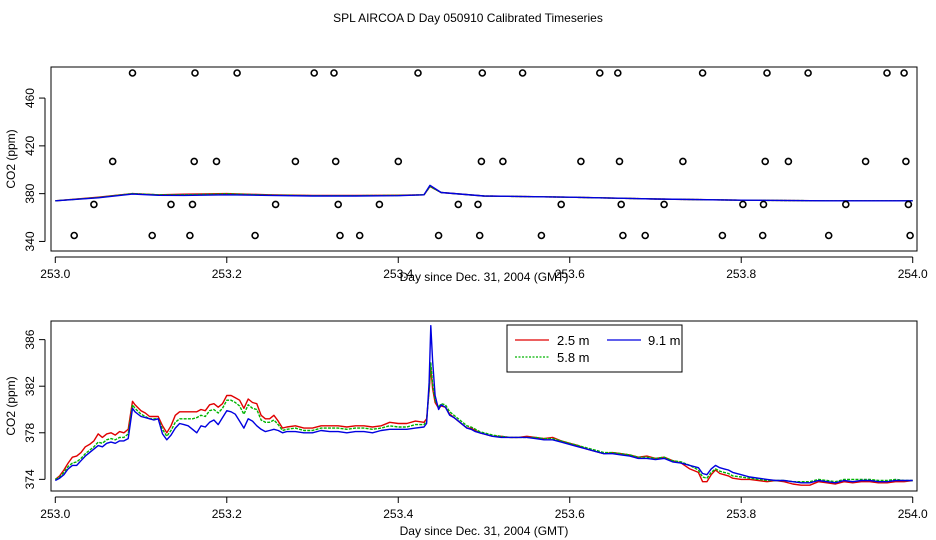  What do you see at coordinates (484, 531) in the screenshot?
I see `bottom-x-axis-label: Day since Dec. 31, 2004 (GMT)` at bounding box center [484, 531].